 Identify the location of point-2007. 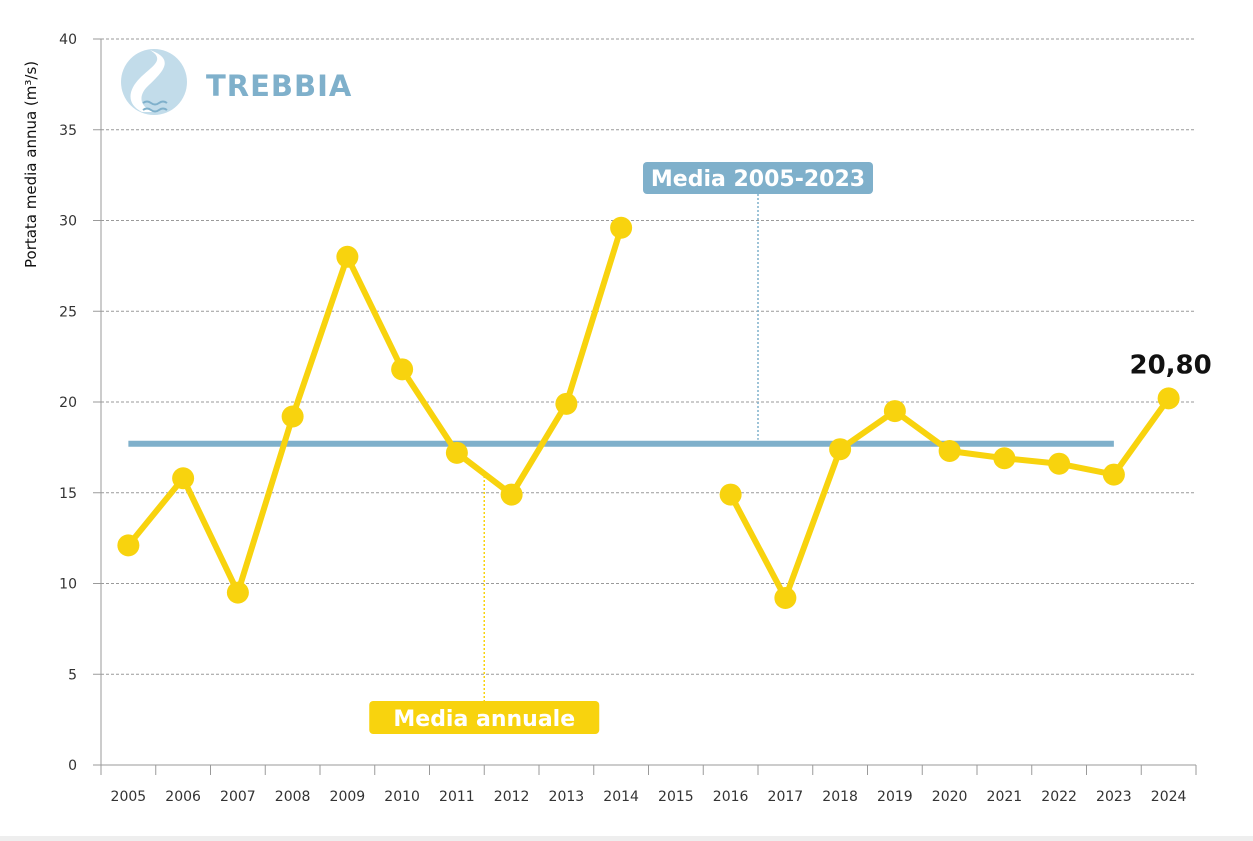
(237, 592).